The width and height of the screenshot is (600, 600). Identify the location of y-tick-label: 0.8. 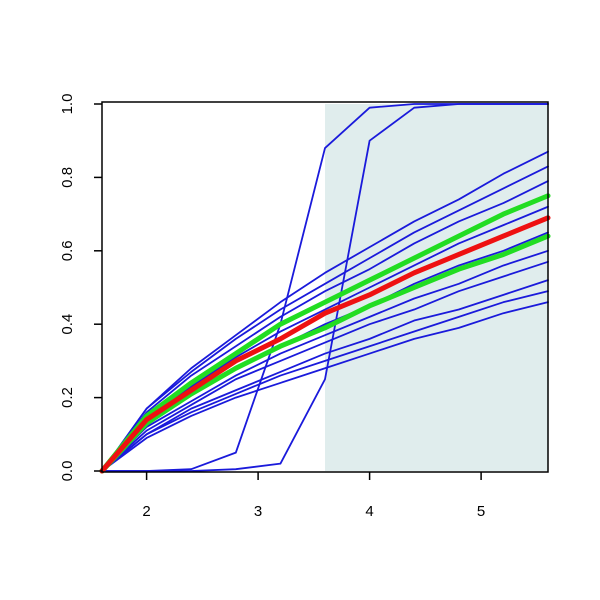
(67, 177).